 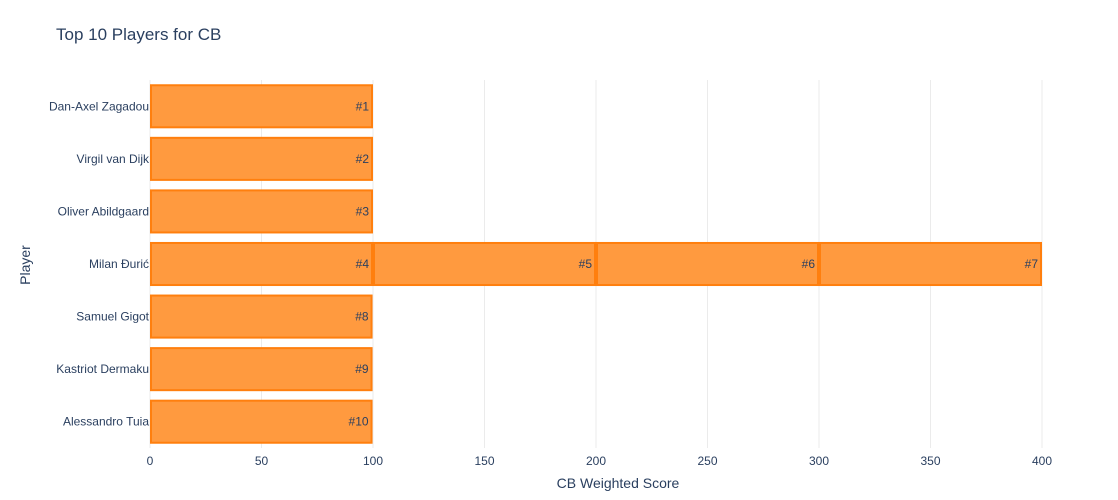 I want to click on bar-rank-label: #2, so click(x=363, y=159).